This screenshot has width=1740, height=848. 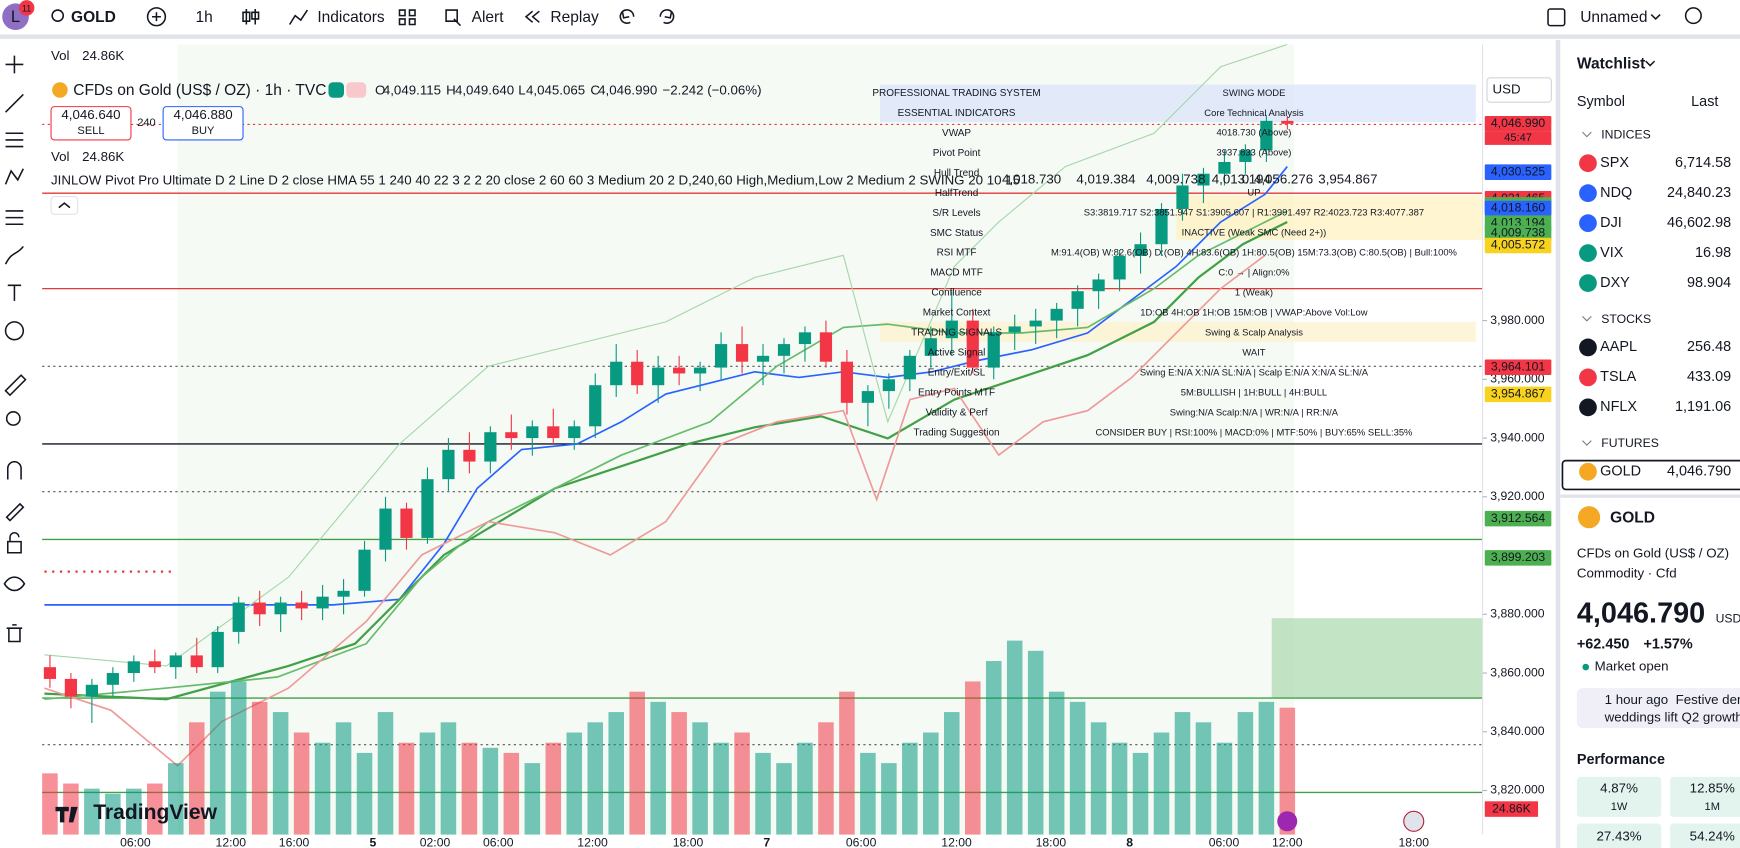 I want to click on icon-tool, so click(x=14, y=331).